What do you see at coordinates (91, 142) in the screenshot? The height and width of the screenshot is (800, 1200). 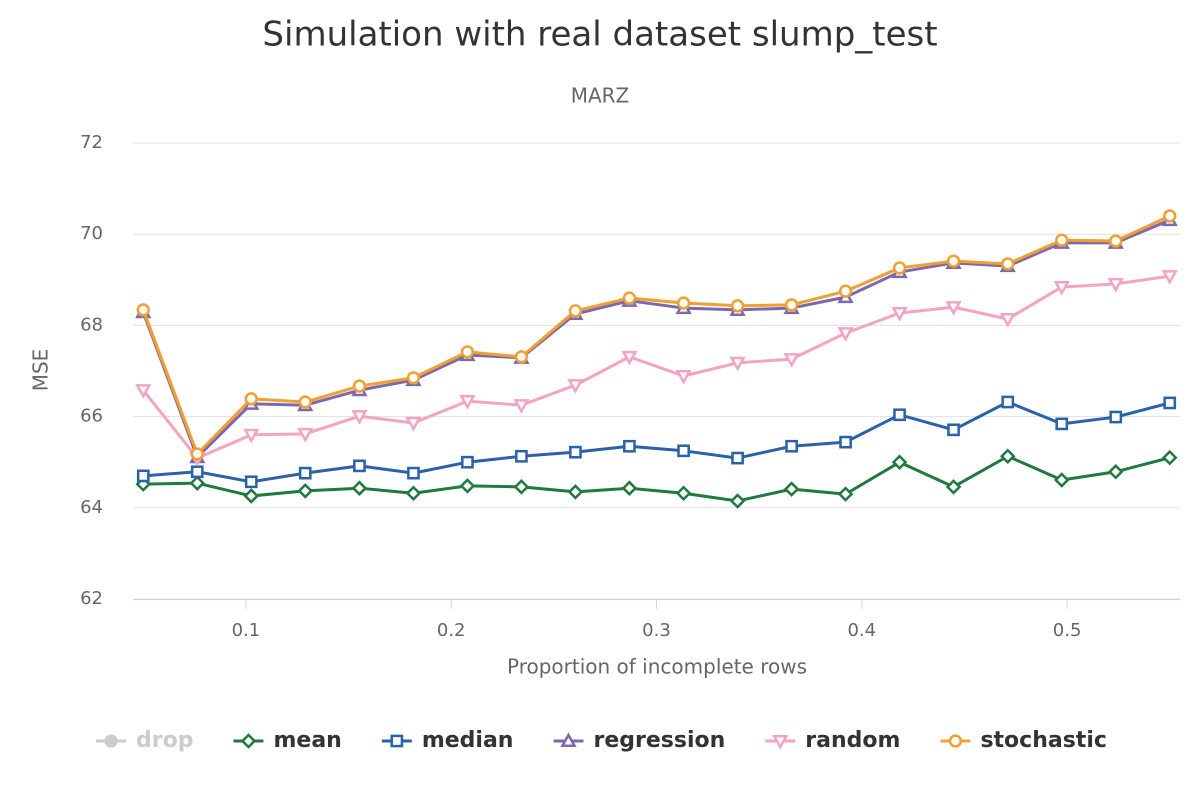 I see `y-tick-label: 72` at bounding box center [91, 142].